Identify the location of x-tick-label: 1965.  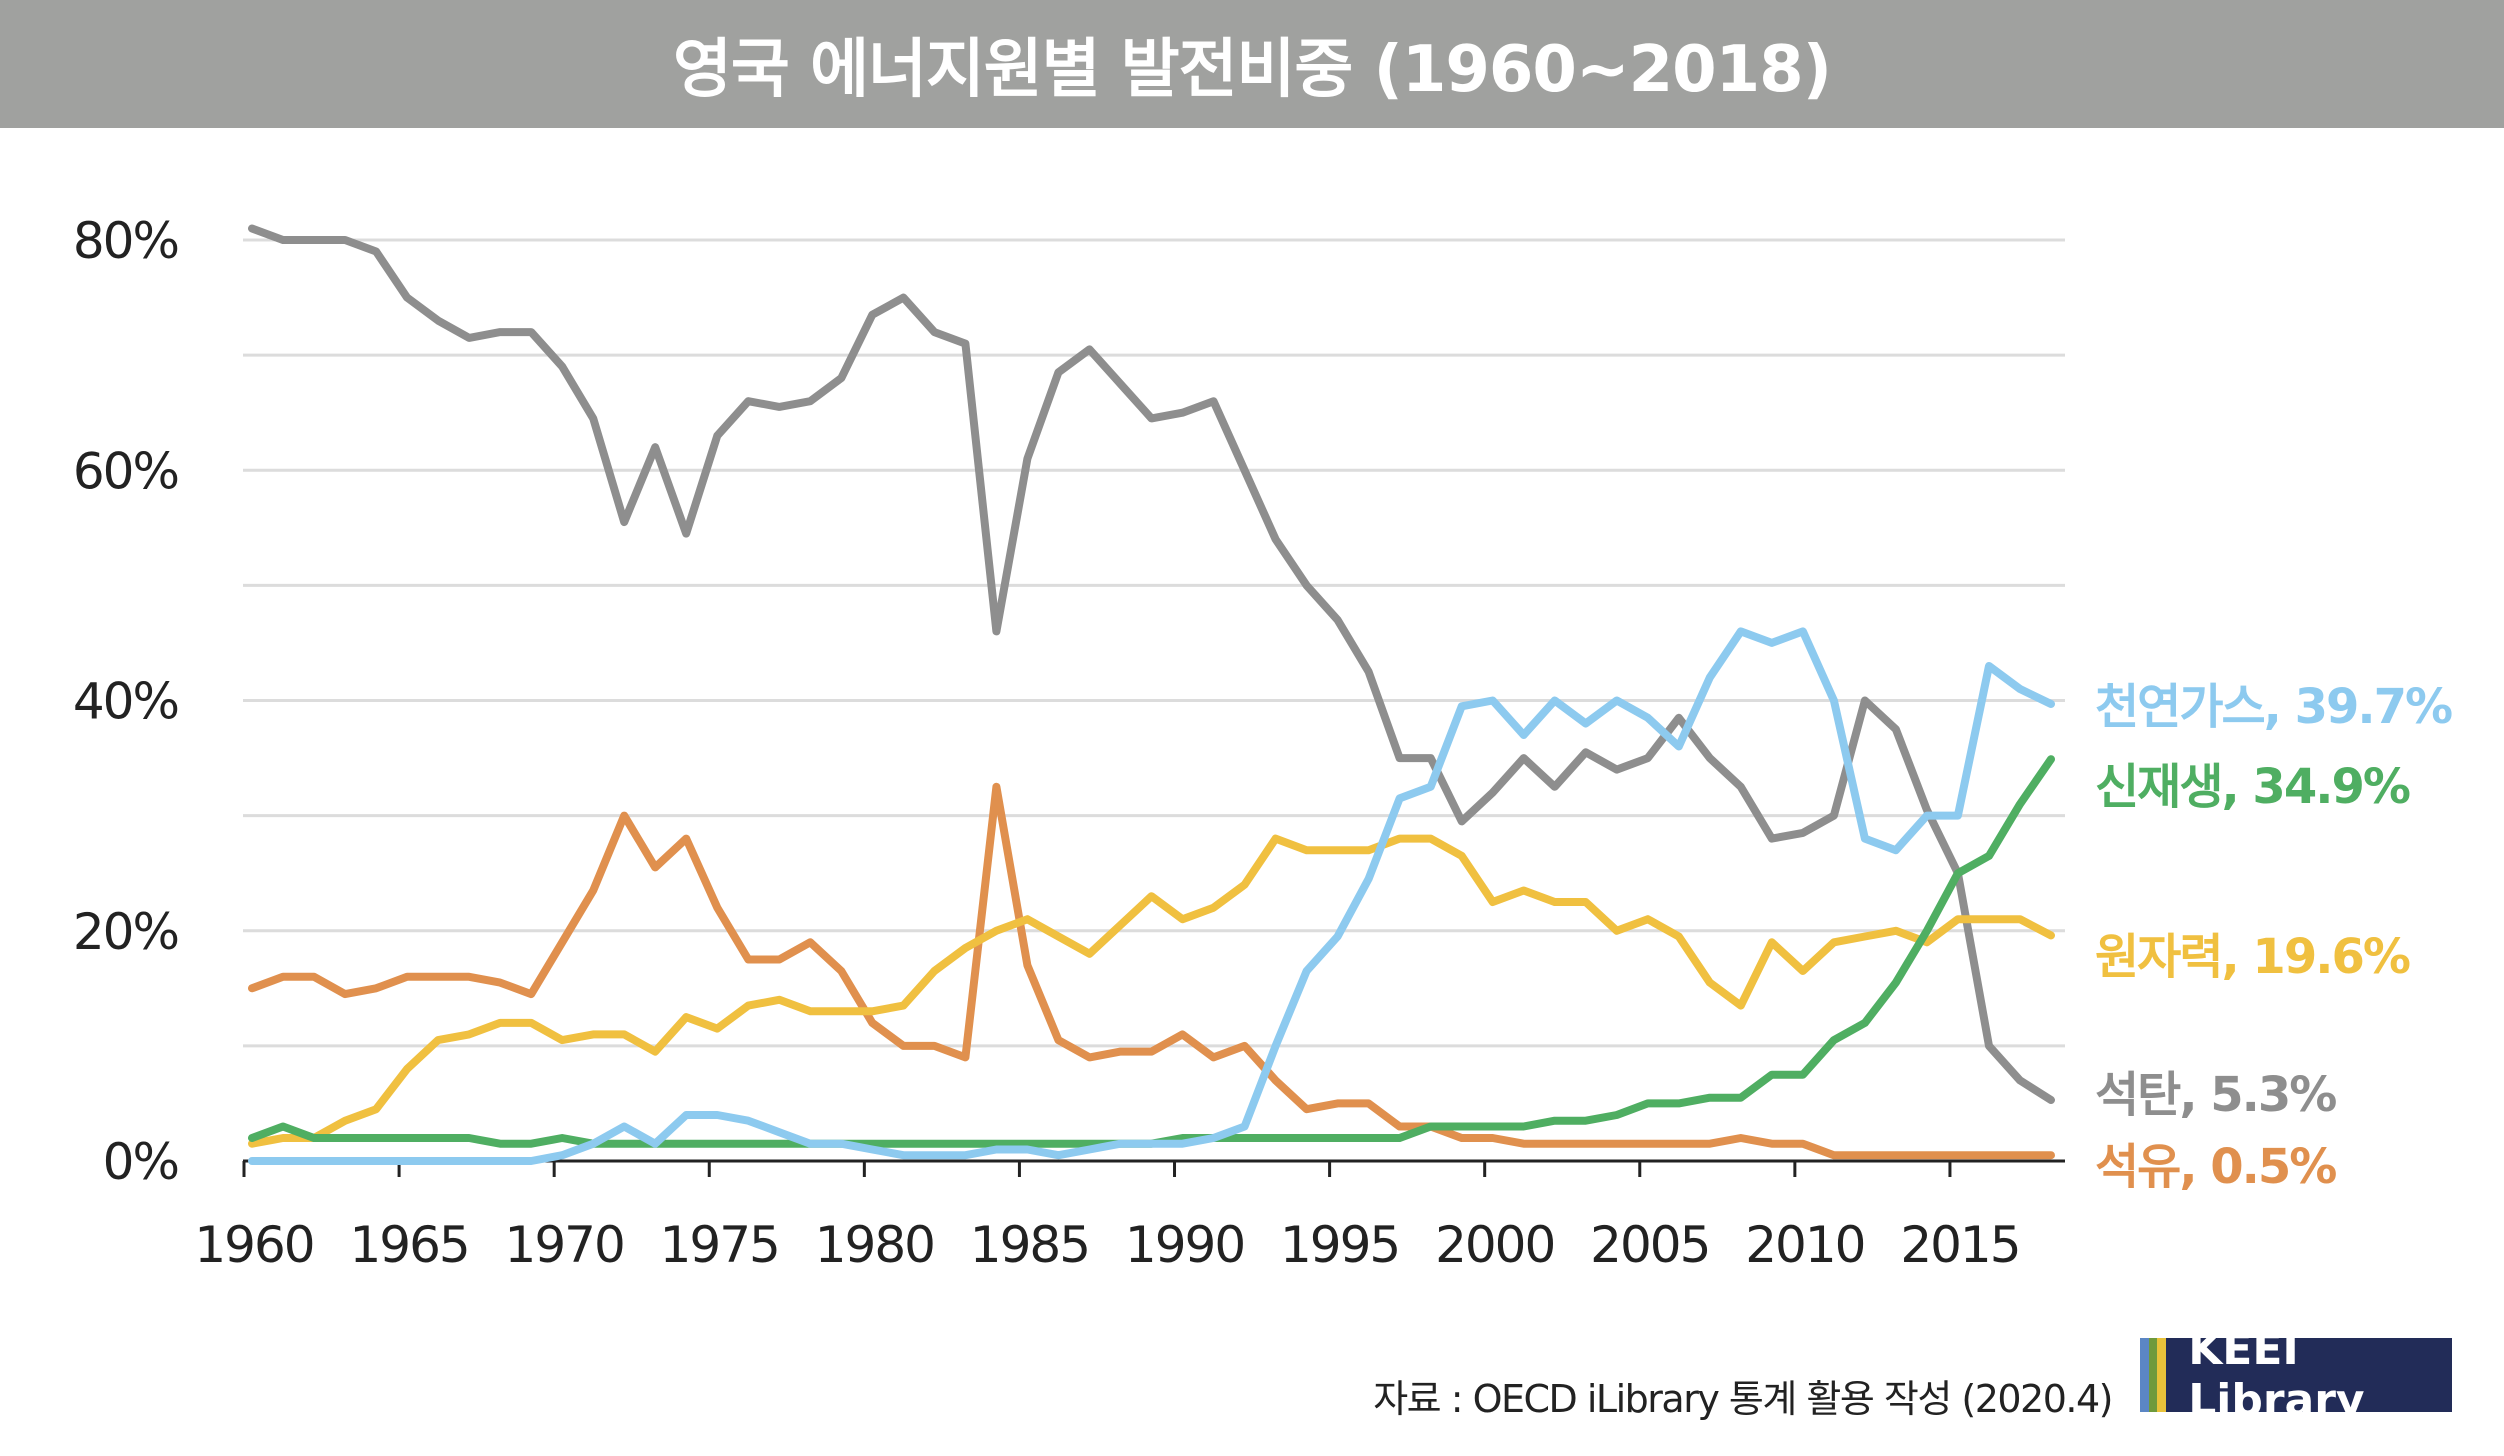
(408, 1245).